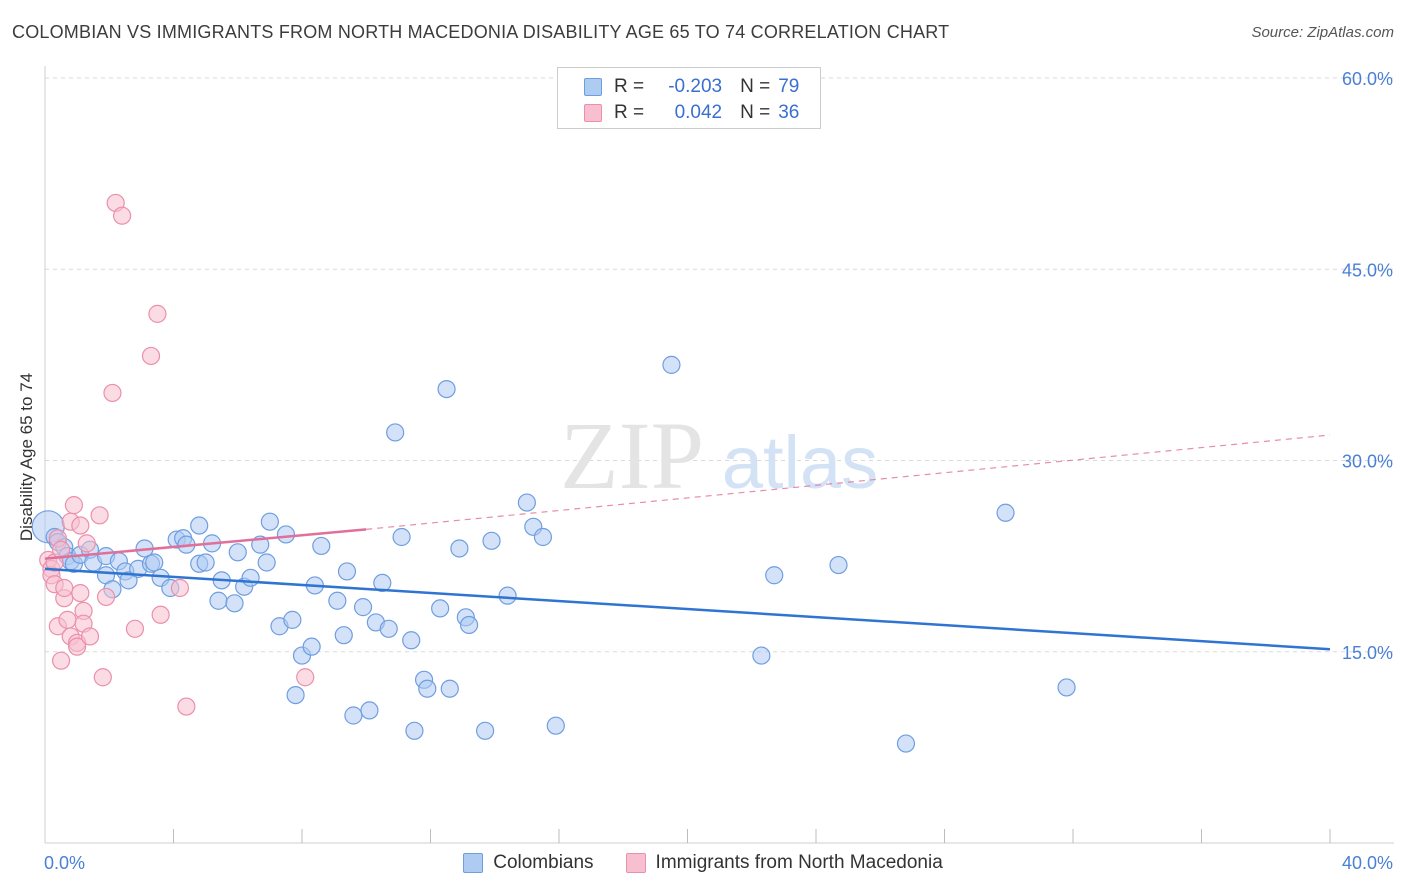 This screenshot has height=892, width=1406. I want to click on macedonia-points, so click(177, 454).